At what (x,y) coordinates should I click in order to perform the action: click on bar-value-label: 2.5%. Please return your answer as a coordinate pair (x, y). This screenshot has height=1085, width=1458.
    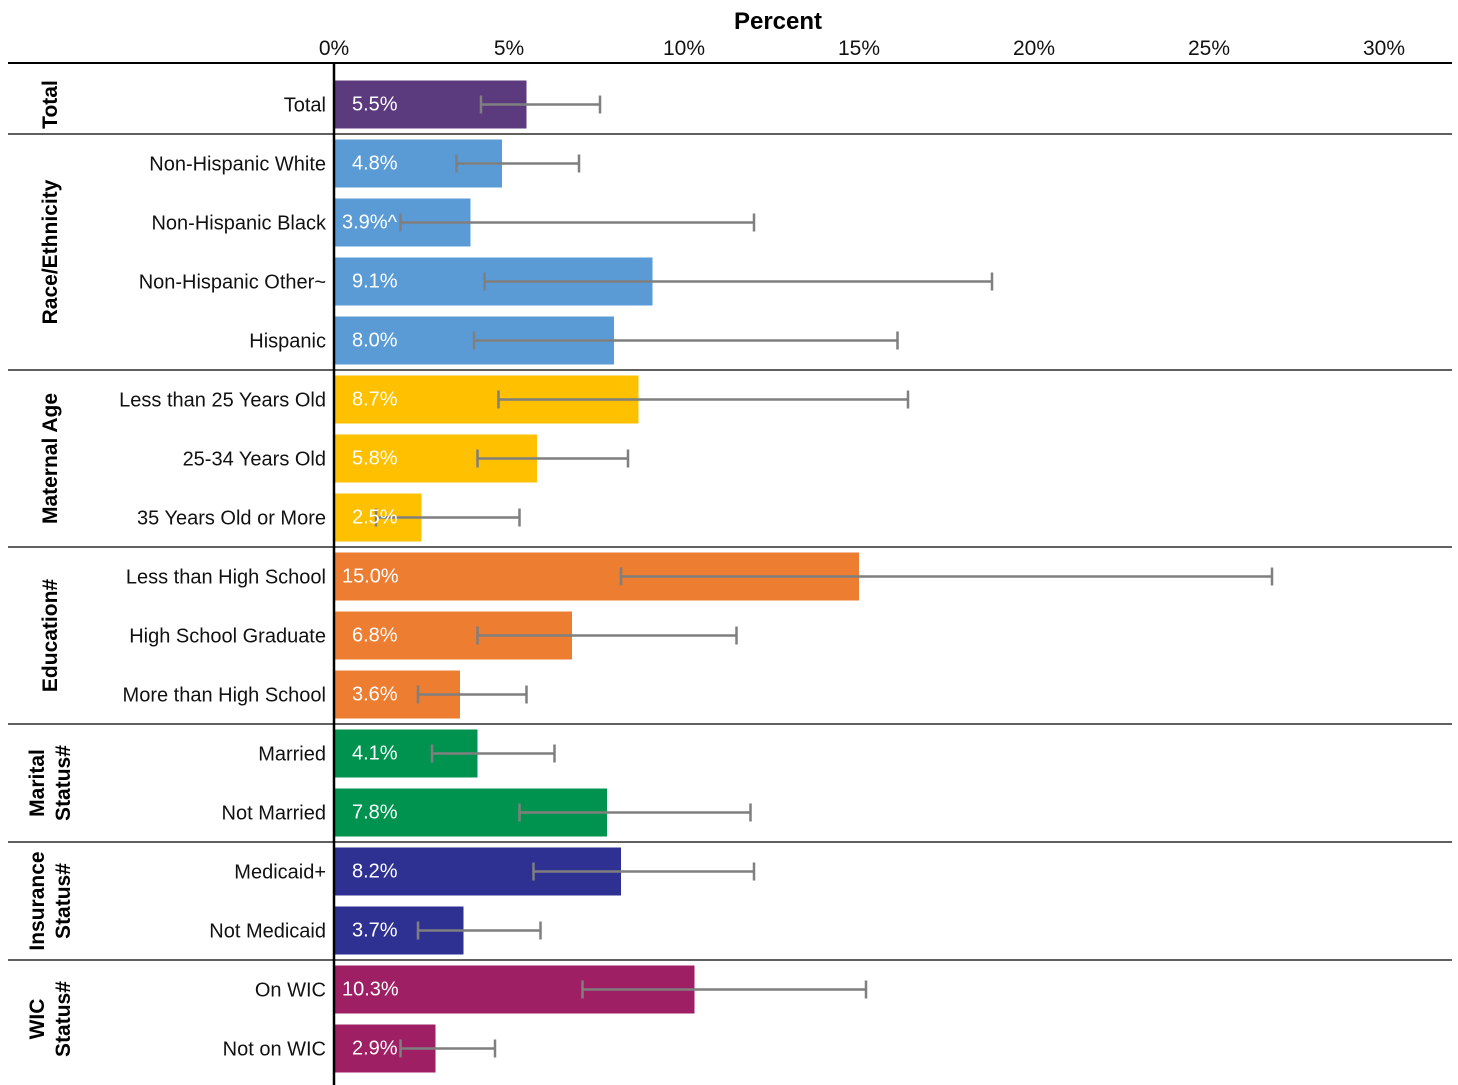
    Looking at the image, I should click on (375, 518).